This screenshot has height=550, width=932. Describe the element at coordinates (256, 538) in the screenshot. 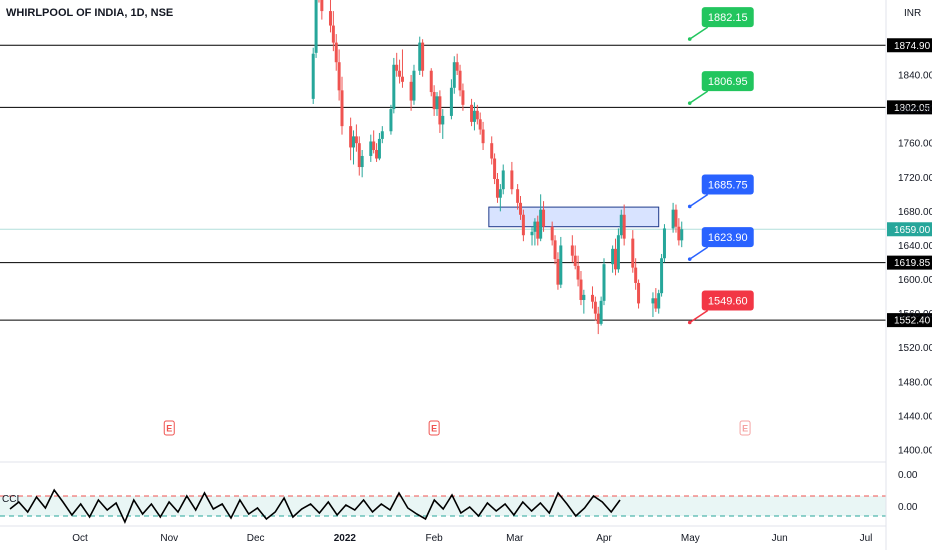

I see `time-tick-label: Dec` at that location.